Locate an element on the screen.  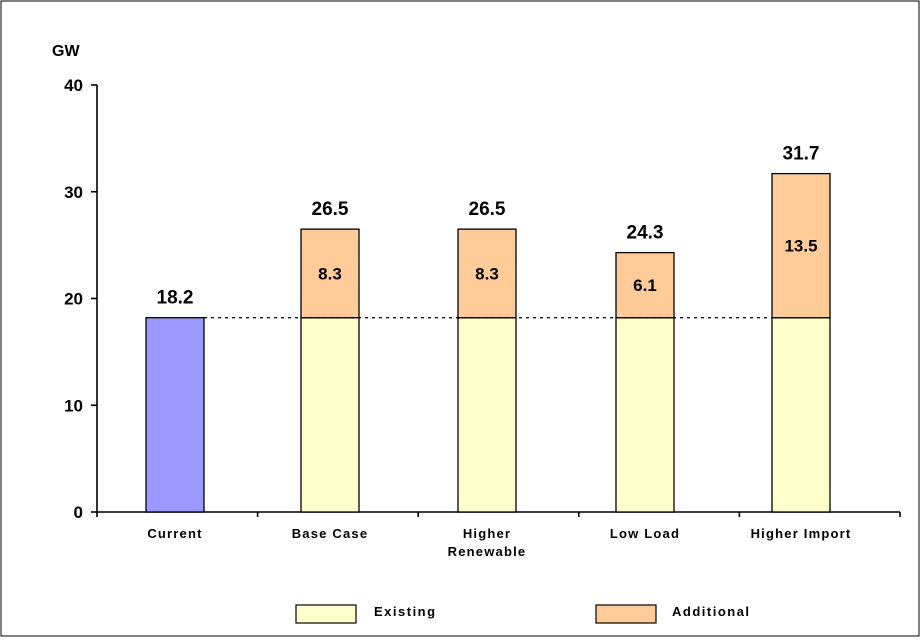
y-tick-label: 40 is located at coordinates (73, 85).